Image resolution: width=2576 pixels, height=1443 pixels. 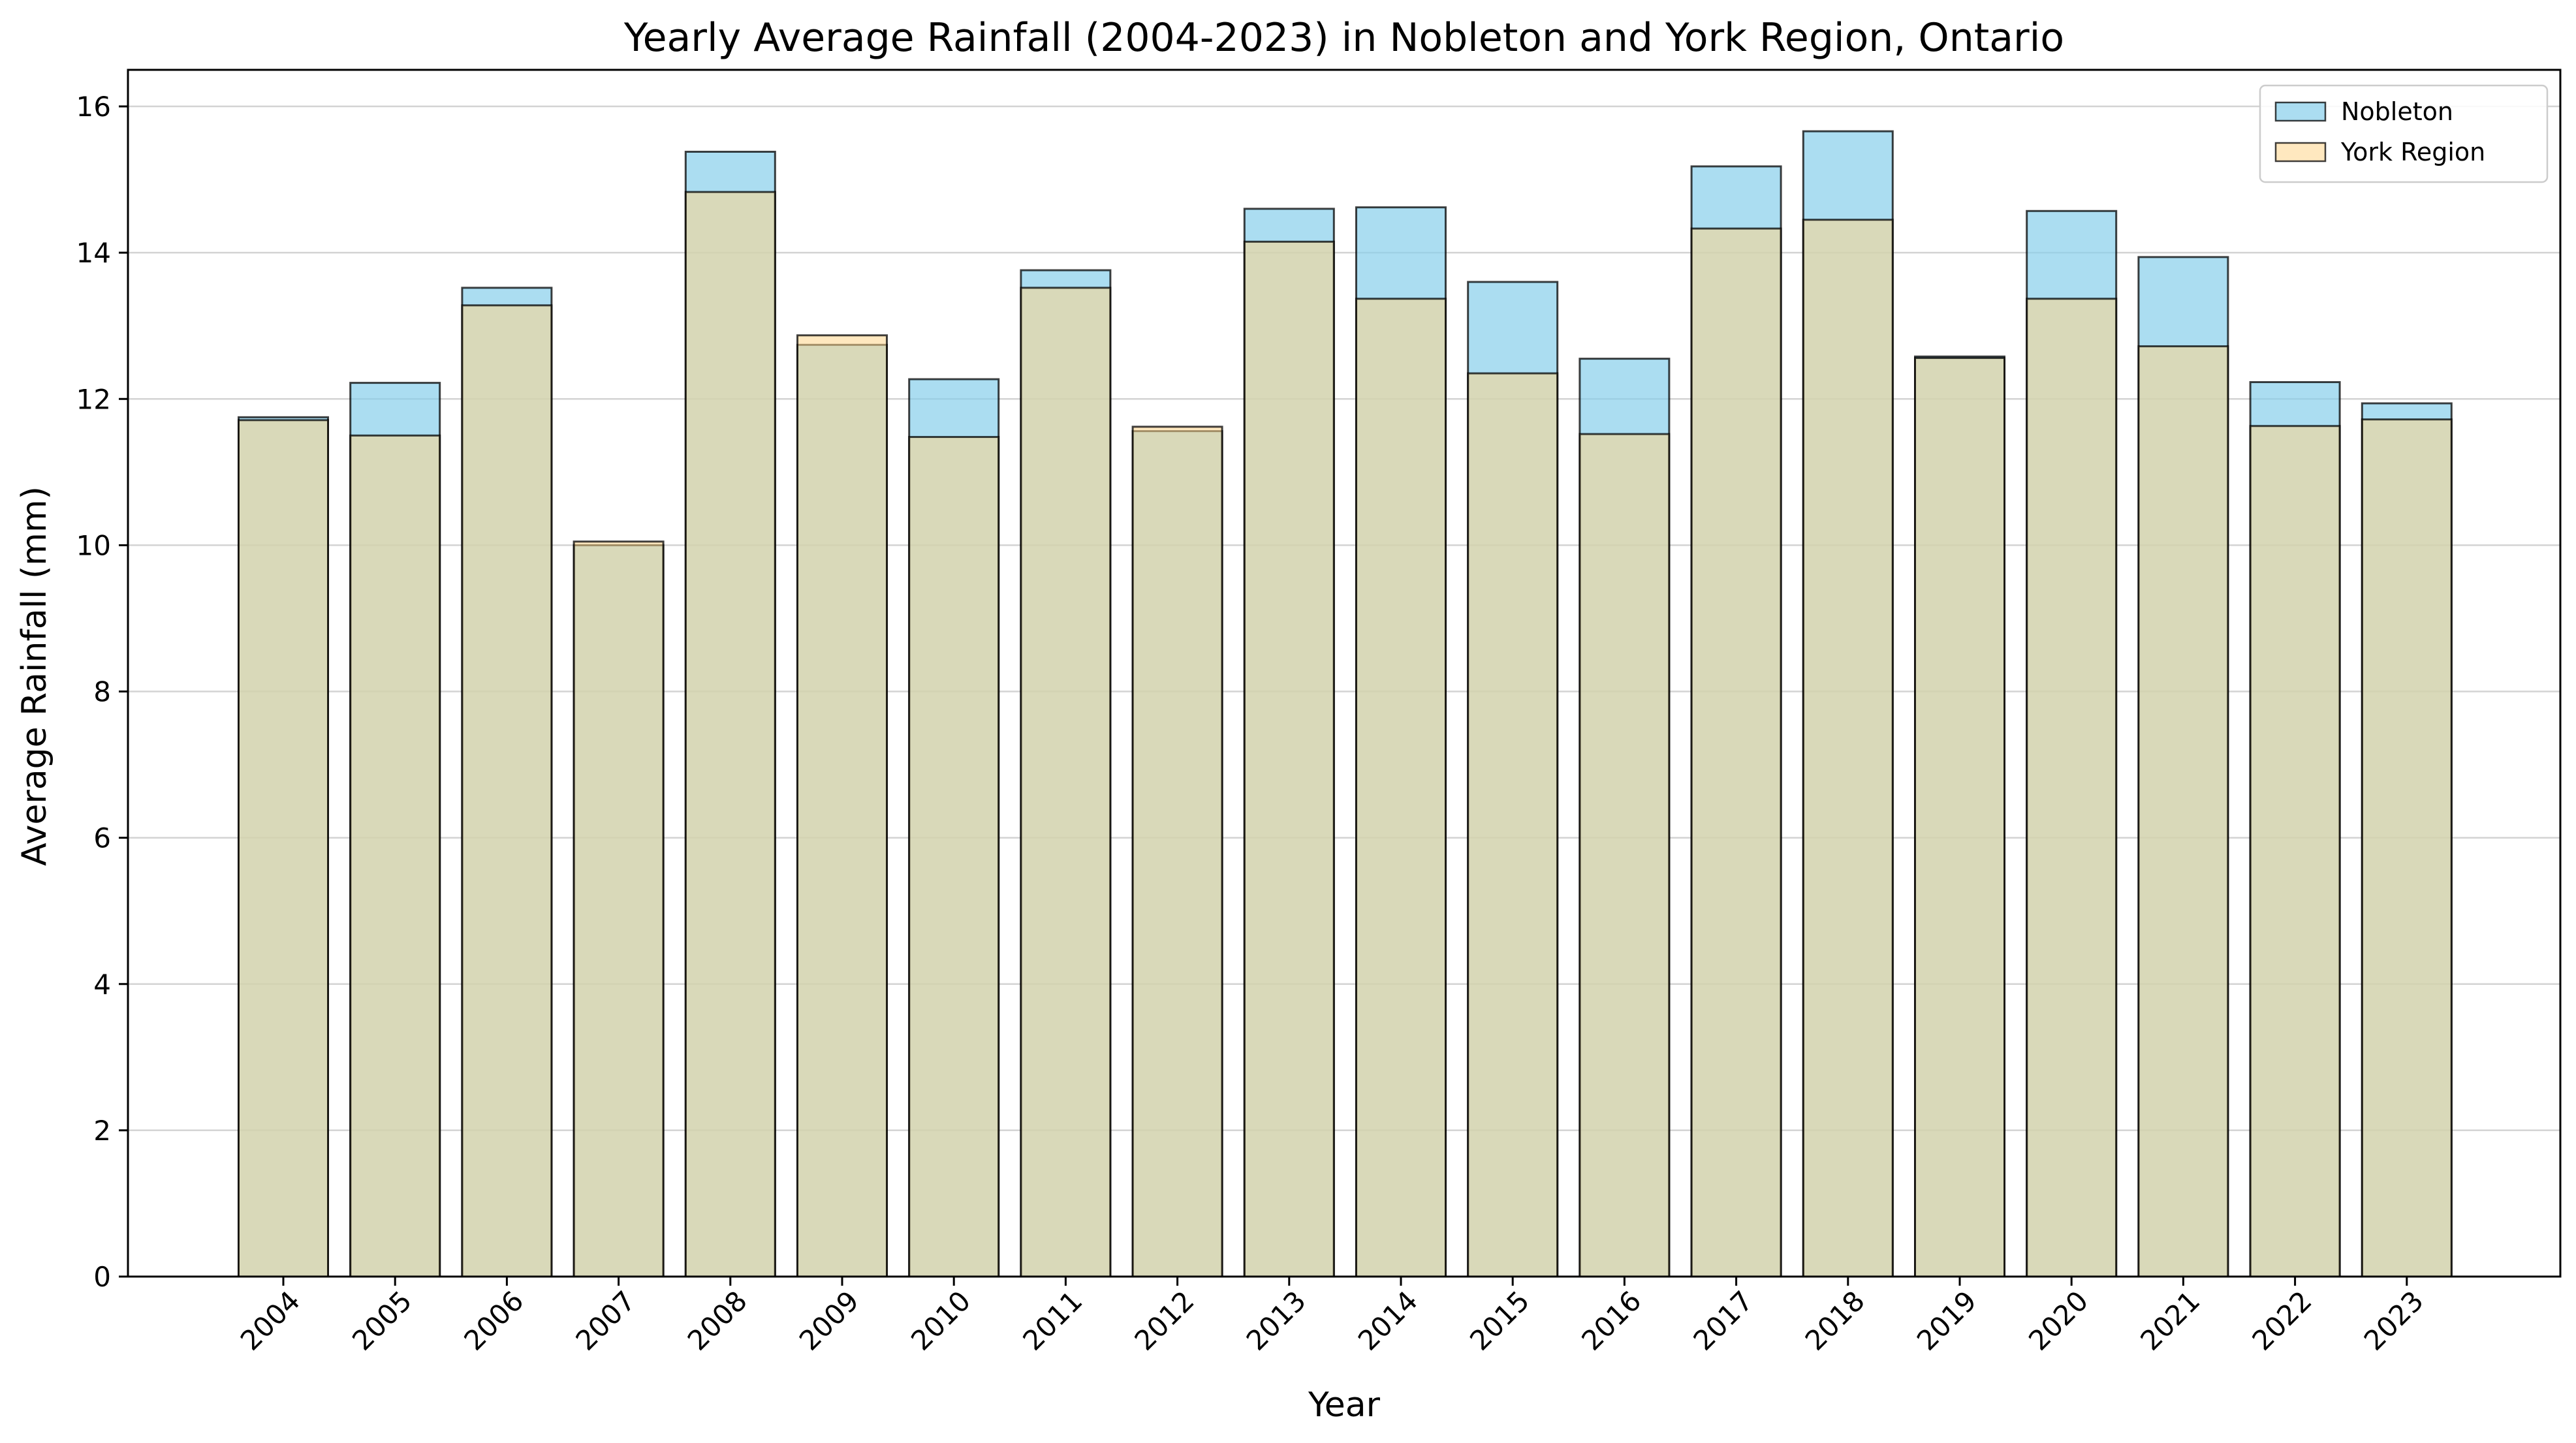 I want to click on bar-york-region-2012, so click(x=1177, y=852).